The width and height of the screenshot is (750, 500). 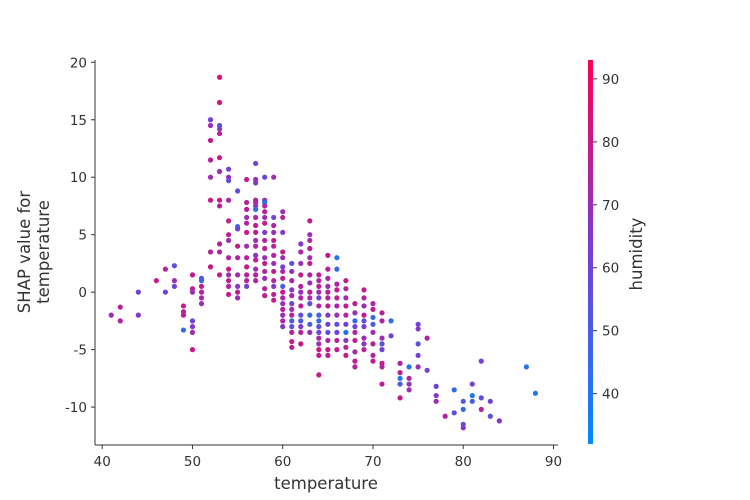 I want to click on y-axis-label-line-1: SHAP value for, so click(x=24, y=252).